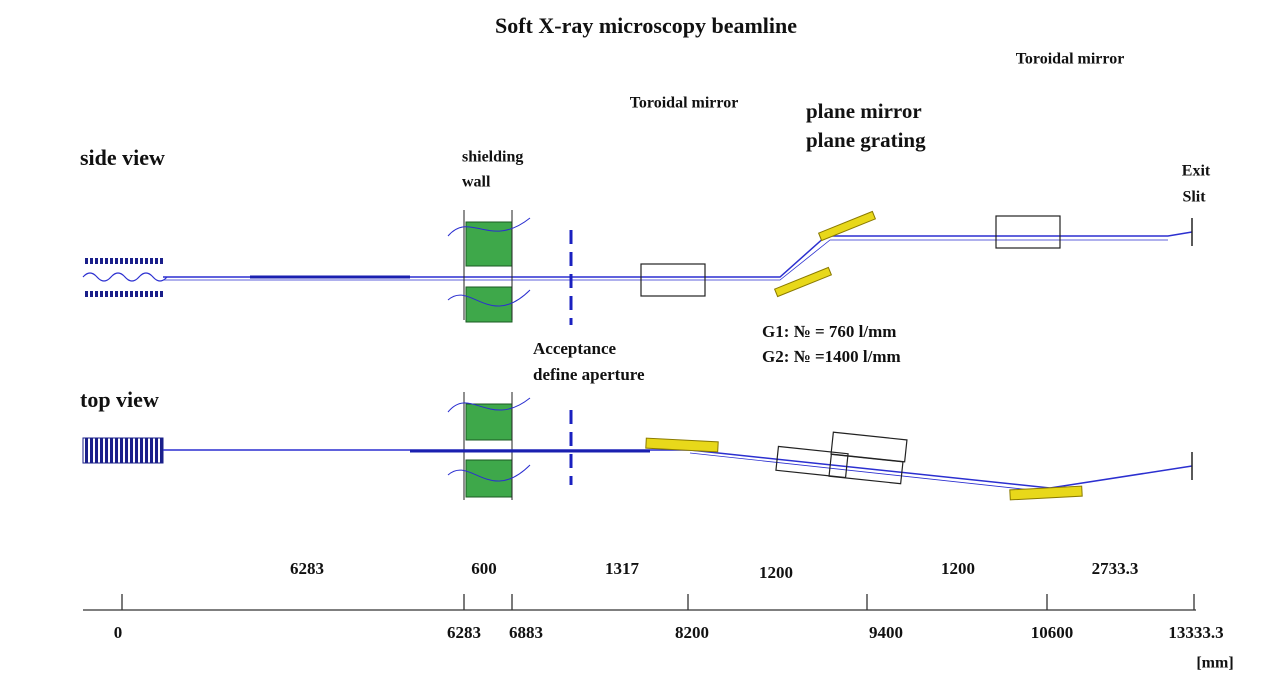 The image size is (1280, 685). I want to click on position-label: 9400, so click(886, 632).